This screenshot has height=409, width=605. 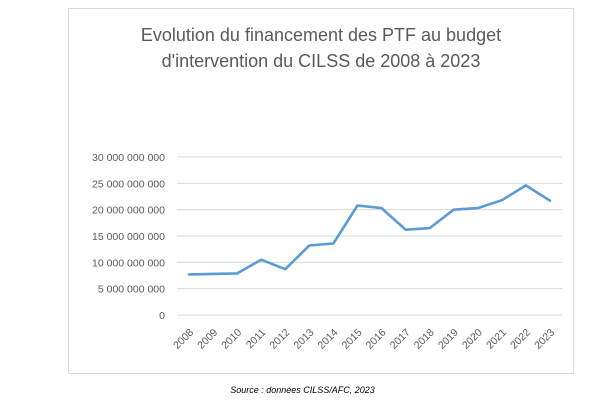 What do you see at coordinates (328, 339) in the screenshot?
I see `x-tick-label: 2014` at bounding box center [328, 339].